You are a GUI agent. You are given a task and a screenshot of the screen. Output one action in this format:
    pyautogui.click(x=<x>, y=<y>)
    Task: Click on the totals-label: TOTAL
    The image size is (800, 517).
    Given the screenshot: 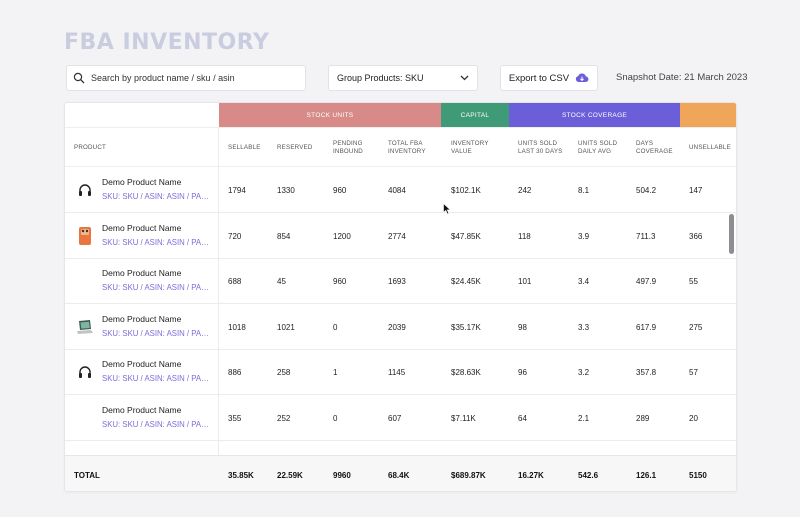 What is the action you would take?
    pyautogui.click(x=87, y=475)
    